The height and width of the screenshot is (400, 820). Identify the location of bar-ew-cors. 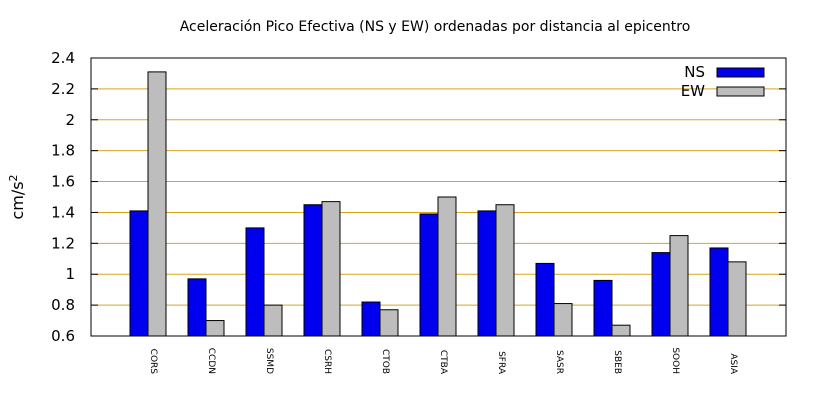
(157, 204).